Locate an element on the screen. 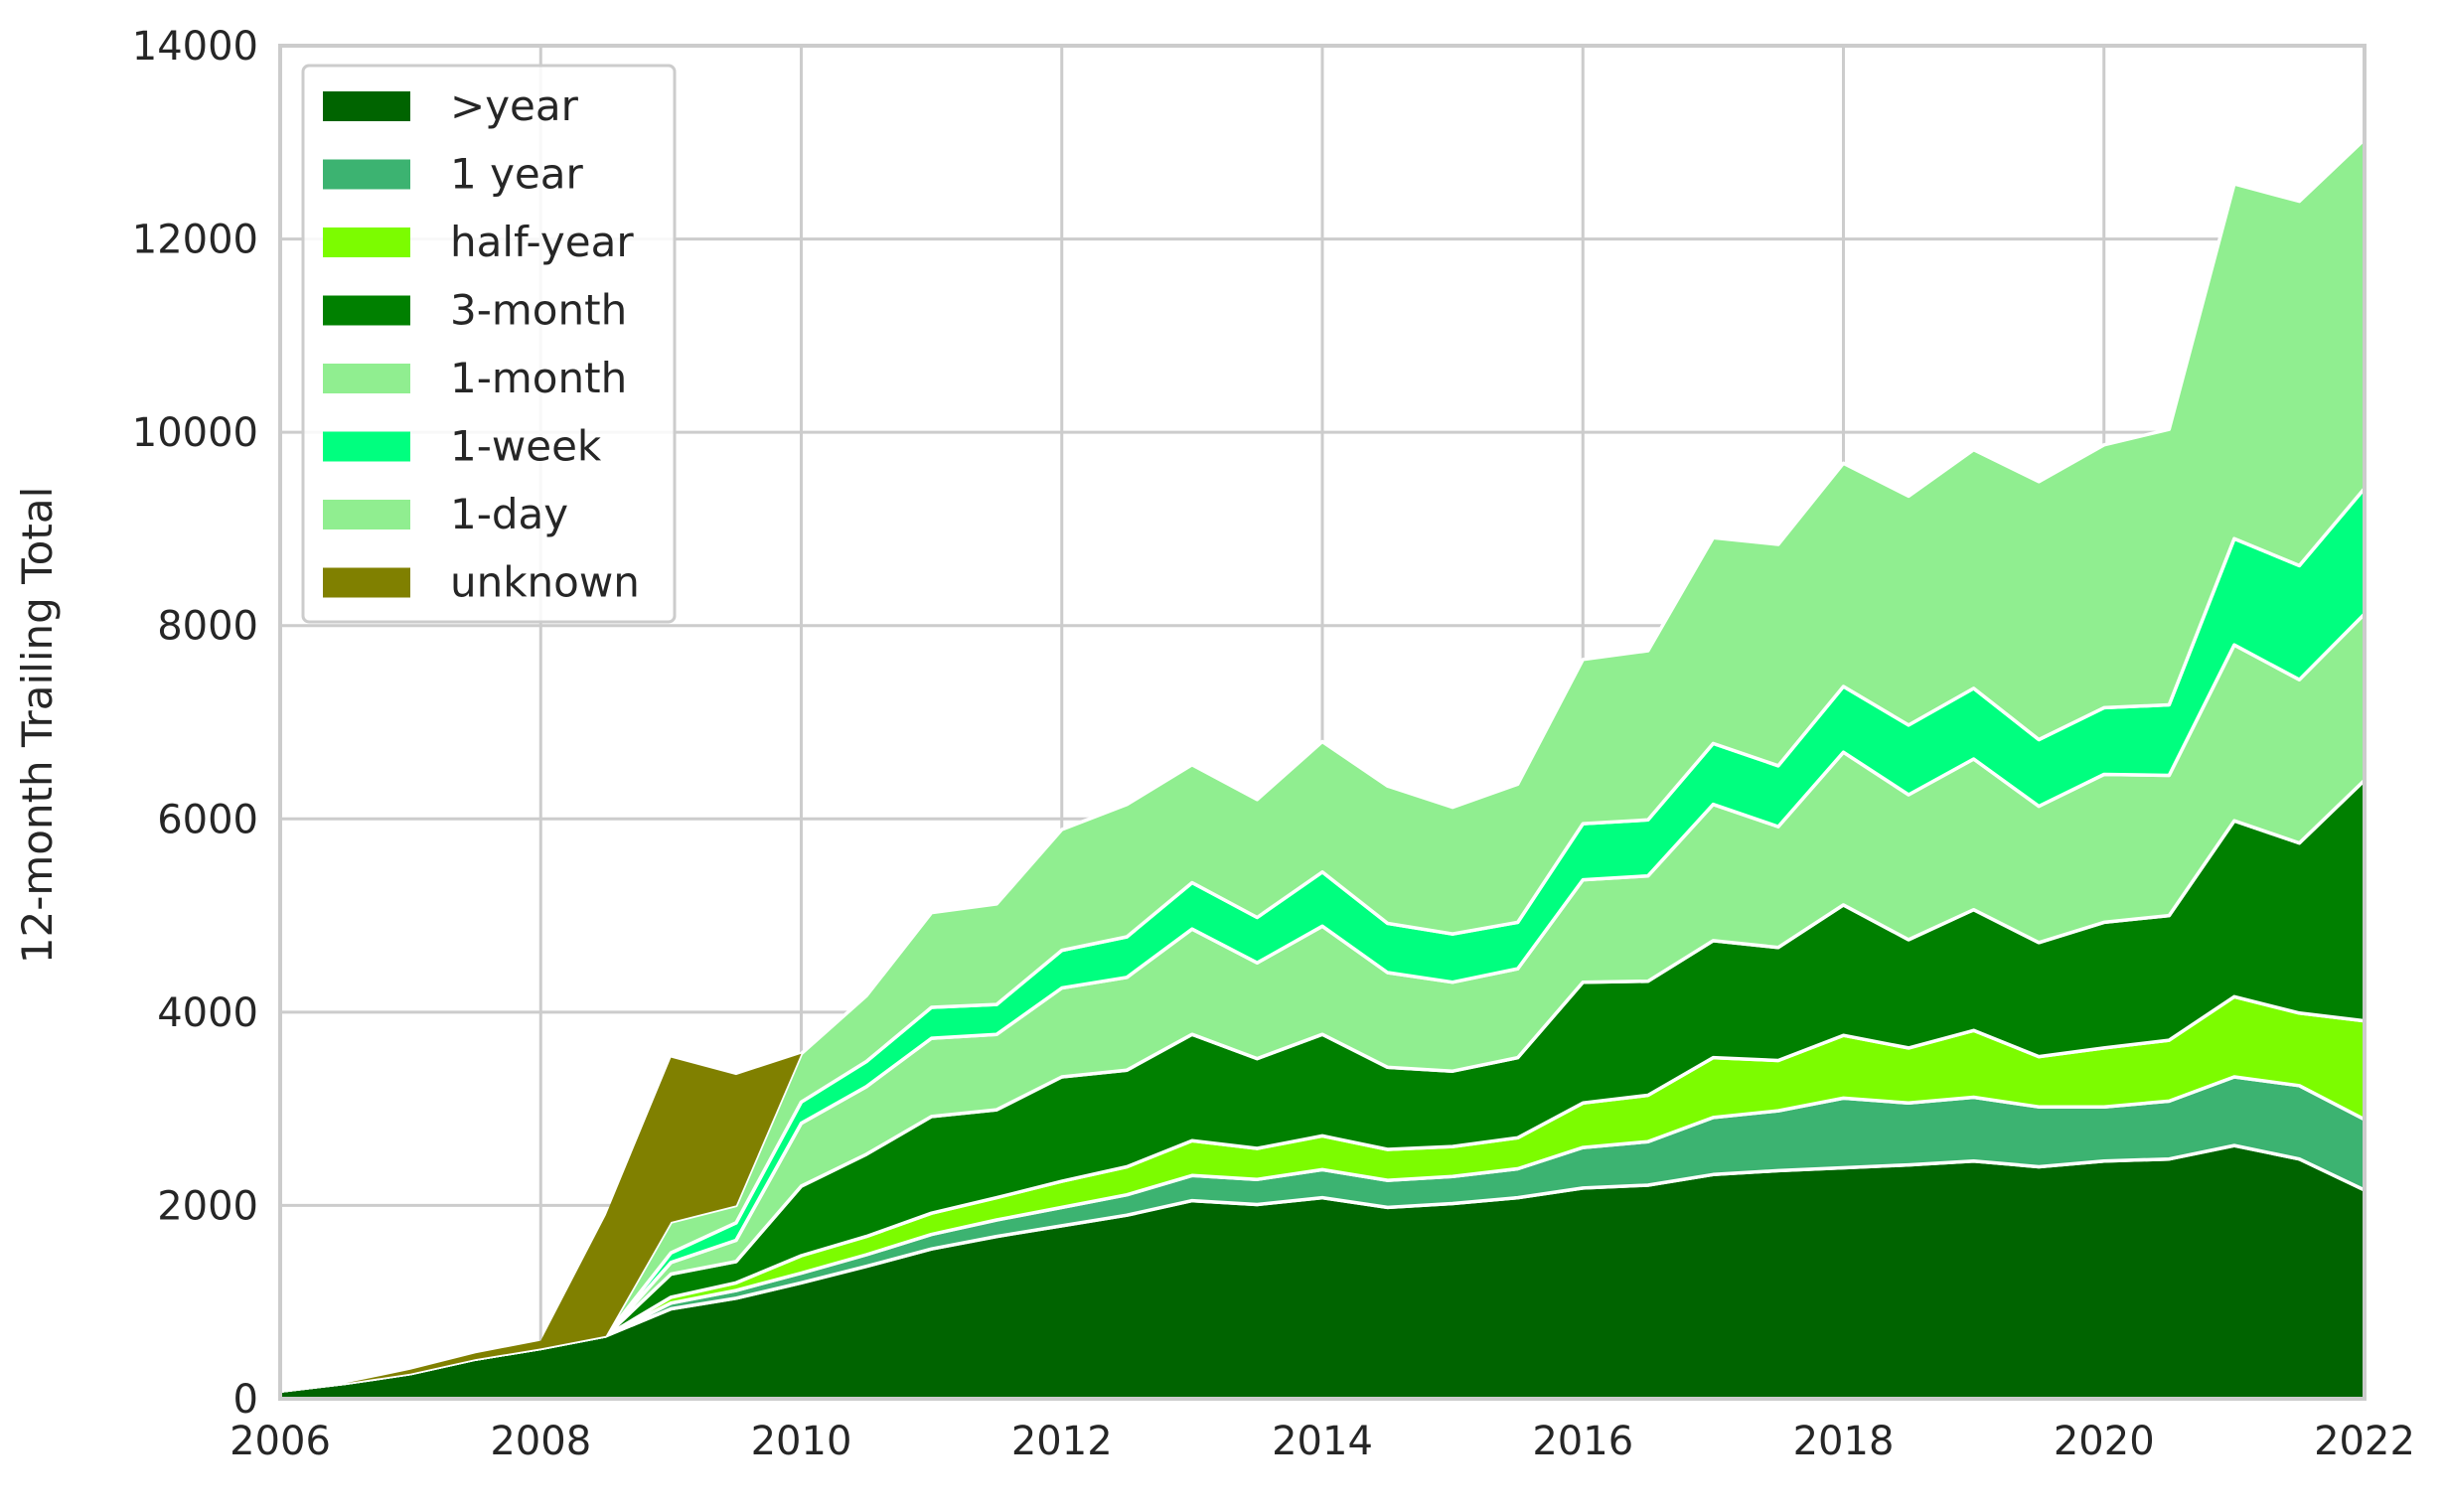  y-tick-label: 12000 is located at coordinates (195, 240).